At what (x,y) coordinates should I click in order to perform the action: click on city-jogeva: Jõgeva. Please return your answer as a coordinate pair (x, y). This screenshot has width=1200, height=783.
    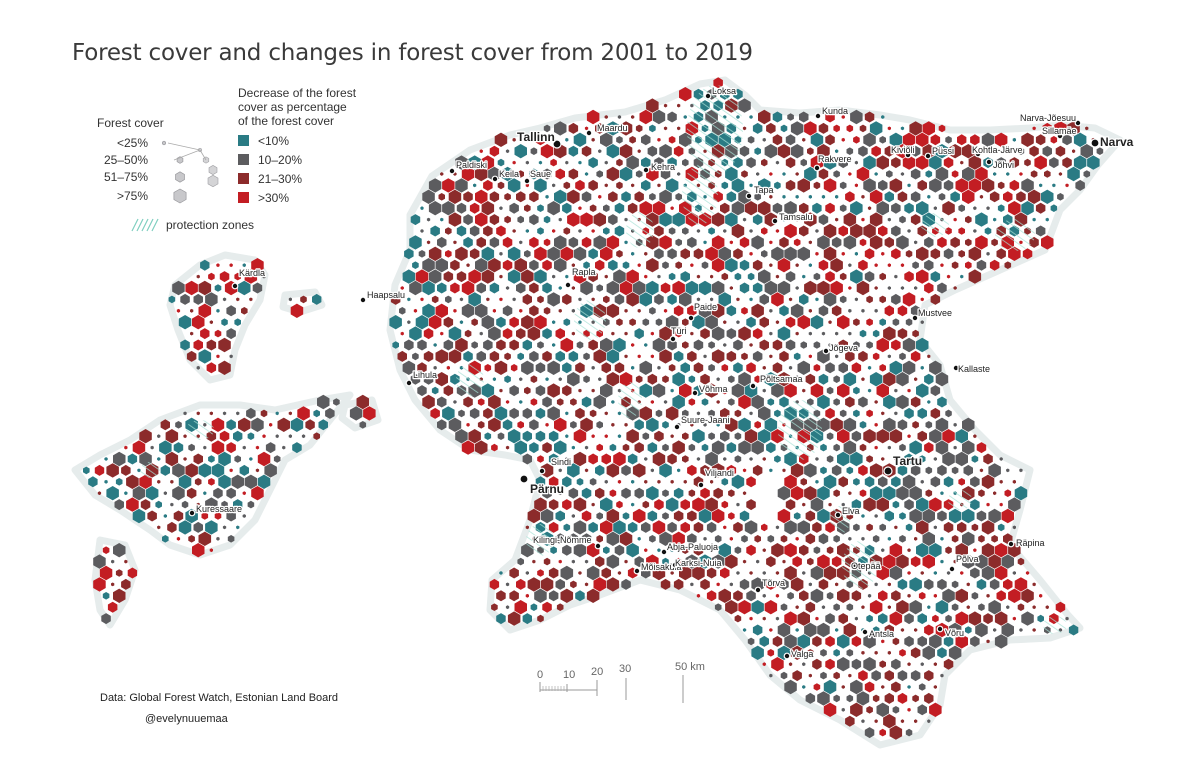
    Looking at the image, I should click on (840, 348).